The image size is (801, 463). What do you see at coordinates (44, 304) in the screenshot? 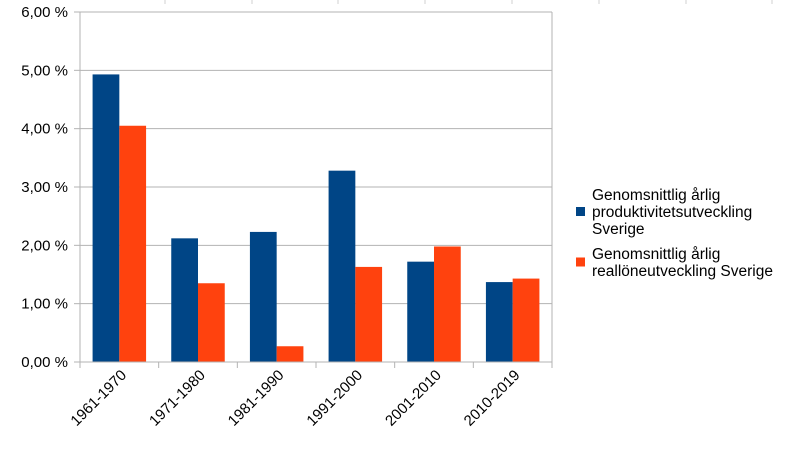
I see `y-tick-label: 1,00 %` at bounding box center [44, 304].